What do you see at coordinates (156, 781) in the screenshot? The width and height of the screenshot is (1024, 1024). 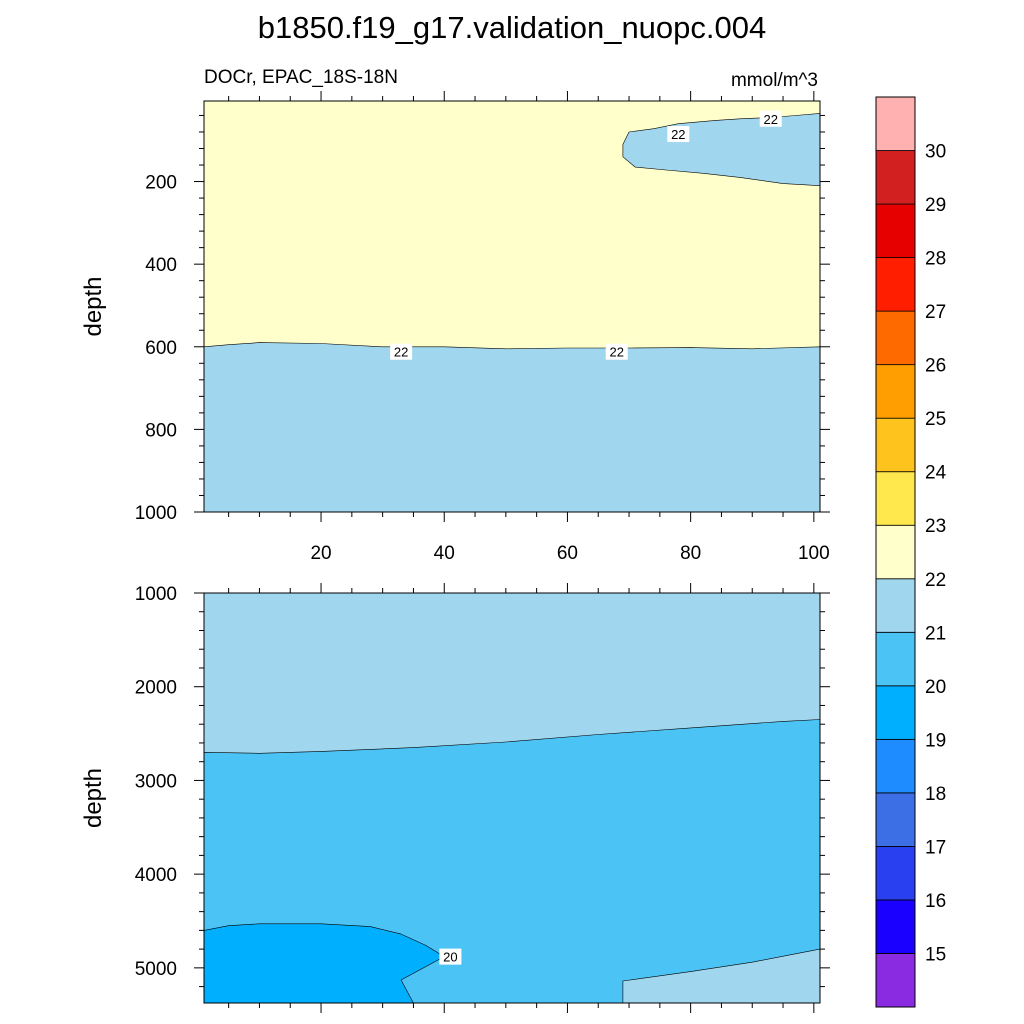 I see `y-tick-label: 3000` at bounding box center [156, 781].